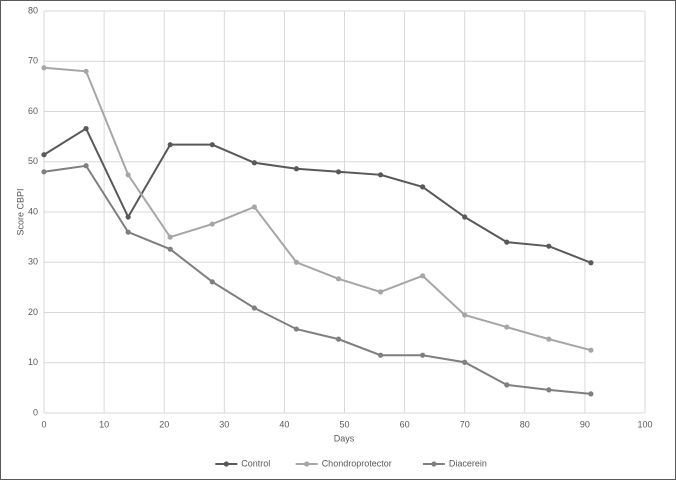 Image resolution: width=676 pixels, height=480 pixels. What do you see at coordinates (525, 424) in the screenshot?
I see `x-tick-label: 80` at bounding box center [525, 424].